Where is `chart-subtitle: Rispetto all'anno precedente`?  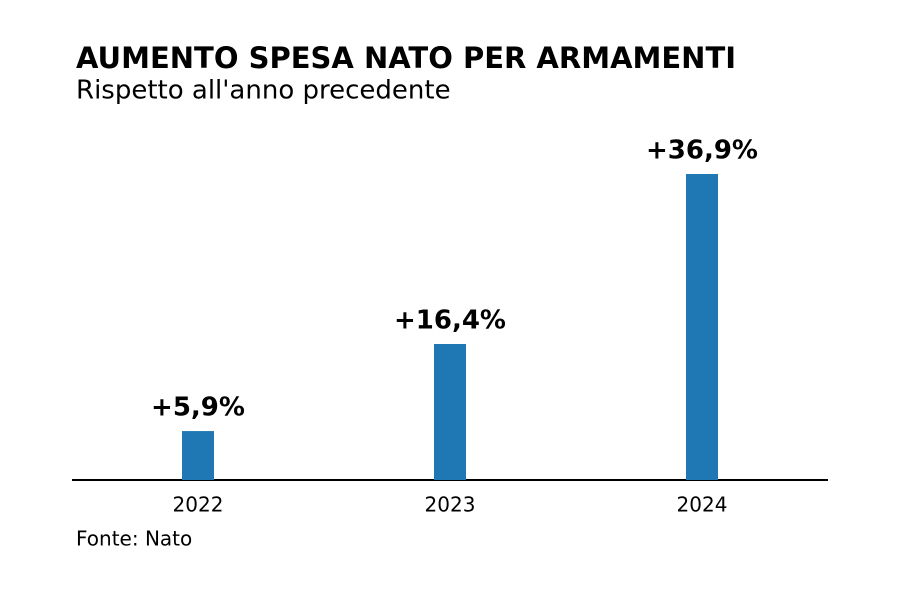
chart-subtitle: Rispetto all'anno precedente is located at coordinates (263, 91).